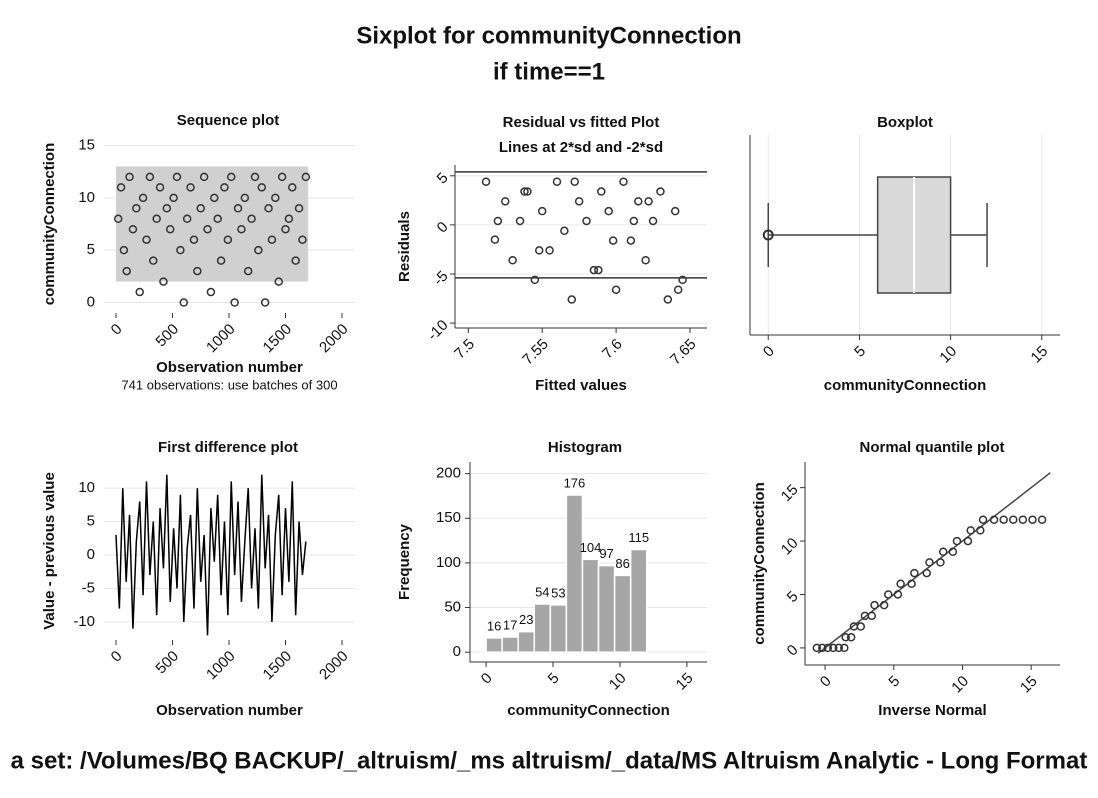  I want to click on panel-title: Normal quantile plot, so click(931, 447).